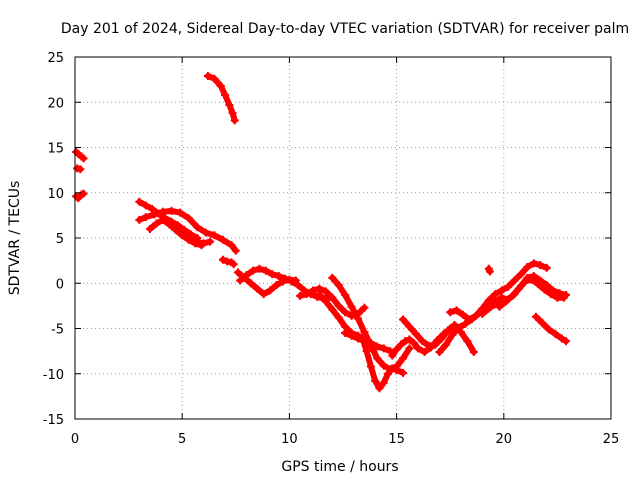 This screenshot has width=640, height=480. Describe the element at coordinates (550, 329) in the screenshot. I see `series-arc-s` at that location.